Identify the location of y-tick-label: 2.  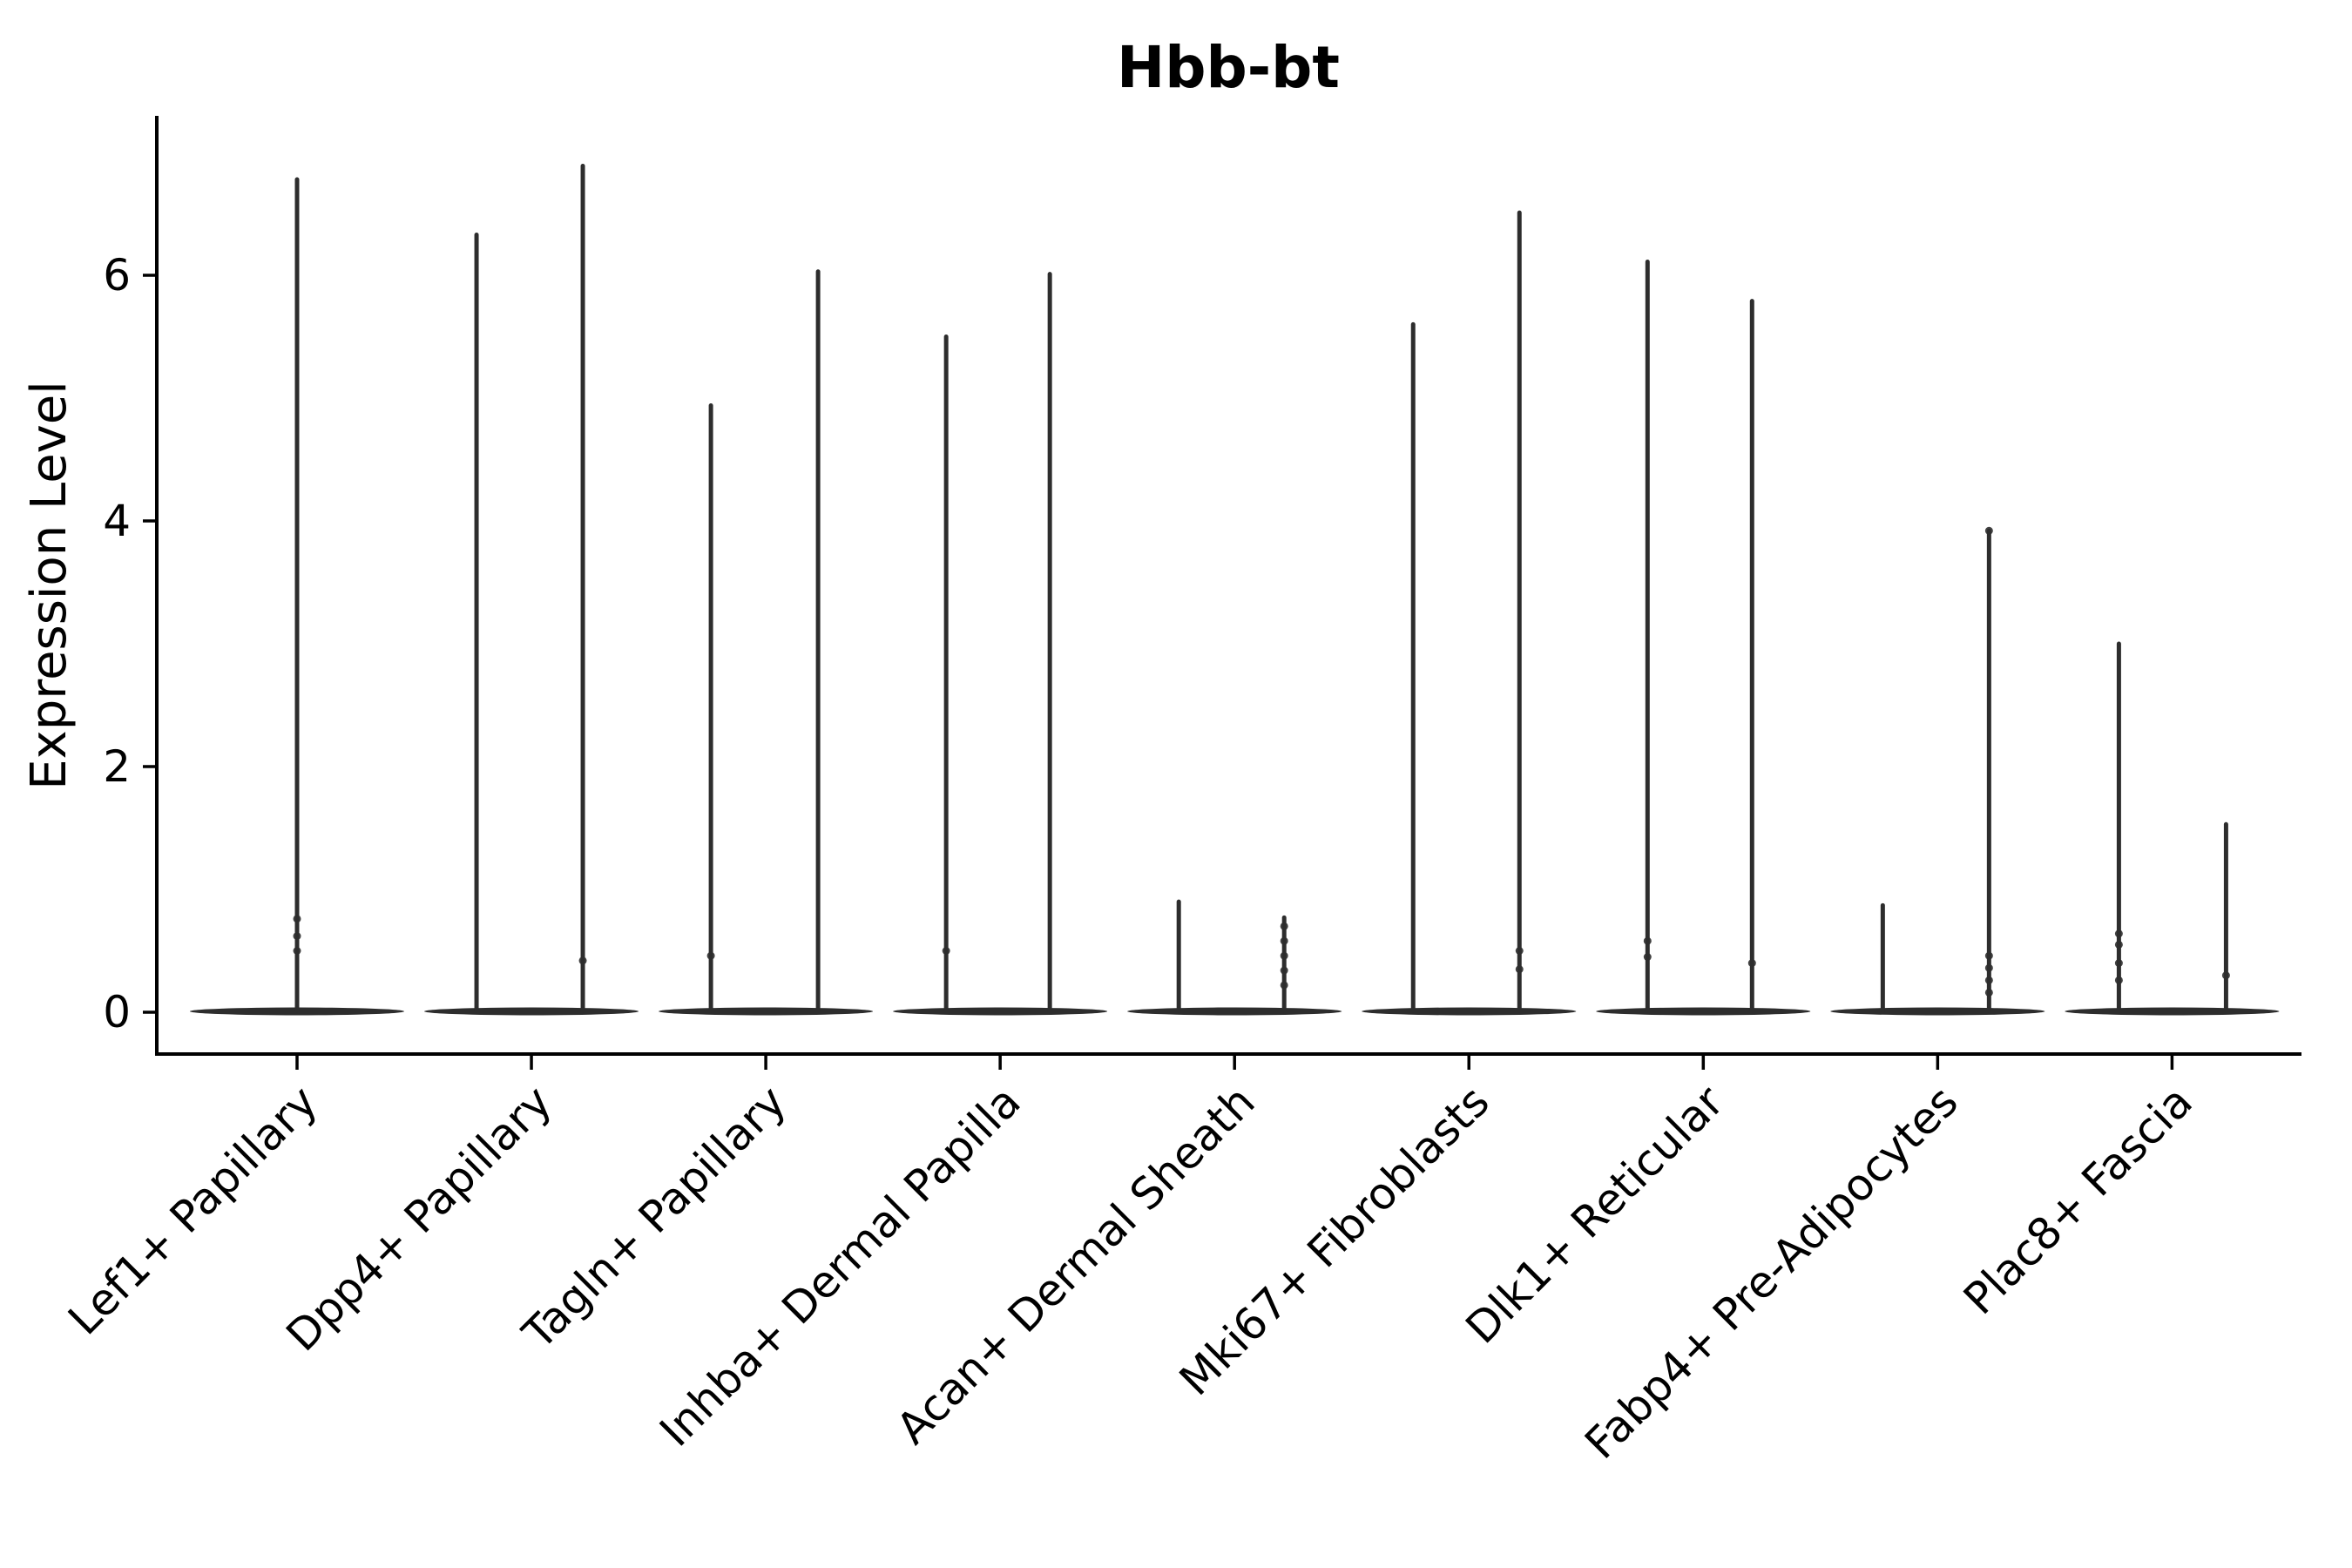
(117, 766).